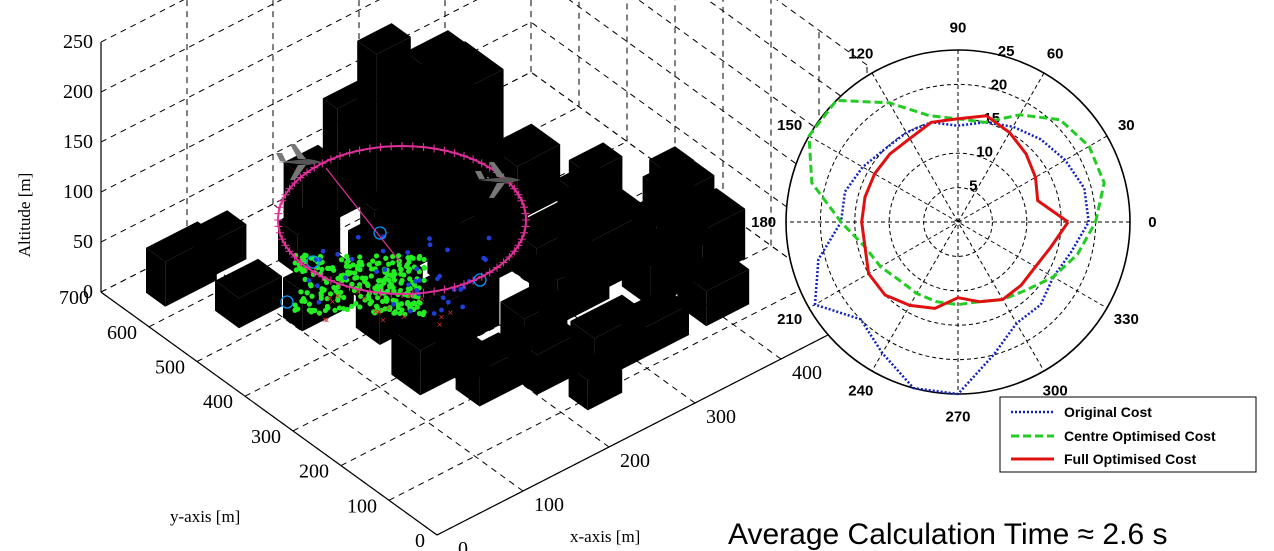 The height and width of the screenshot is (551, 1274). What do you see at coordinates (1055, 390) in the screenshot?
I see `polar-angle-label: 300` at bounding box center [1055, 390].